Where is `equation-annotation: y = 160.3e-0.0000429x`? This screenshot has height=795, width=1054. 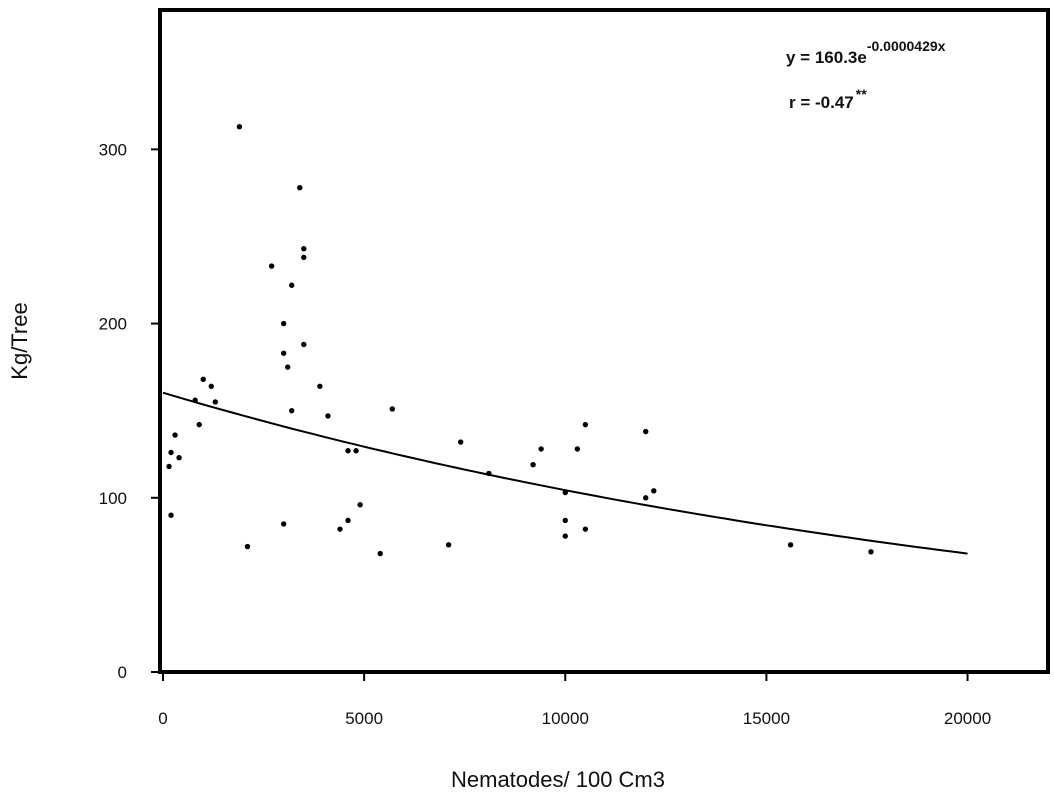 equation-annotation: y = 160.3e-0.0000429x is located at coordinates (866, 52).